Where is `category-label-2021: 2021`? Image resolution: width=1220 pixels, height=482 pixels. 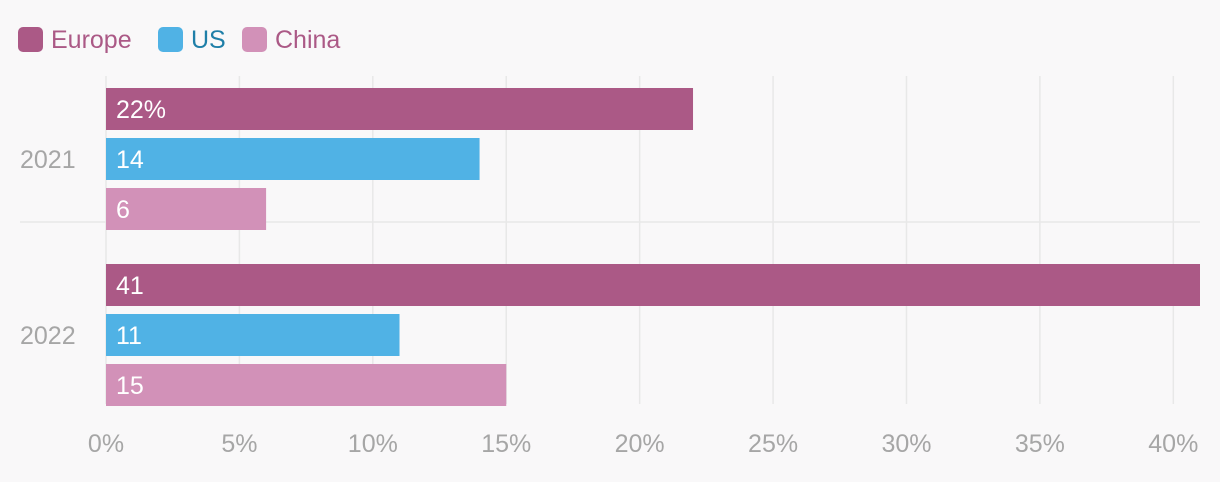
category-label-2021: 2021 is located at coordinates (48, 160).